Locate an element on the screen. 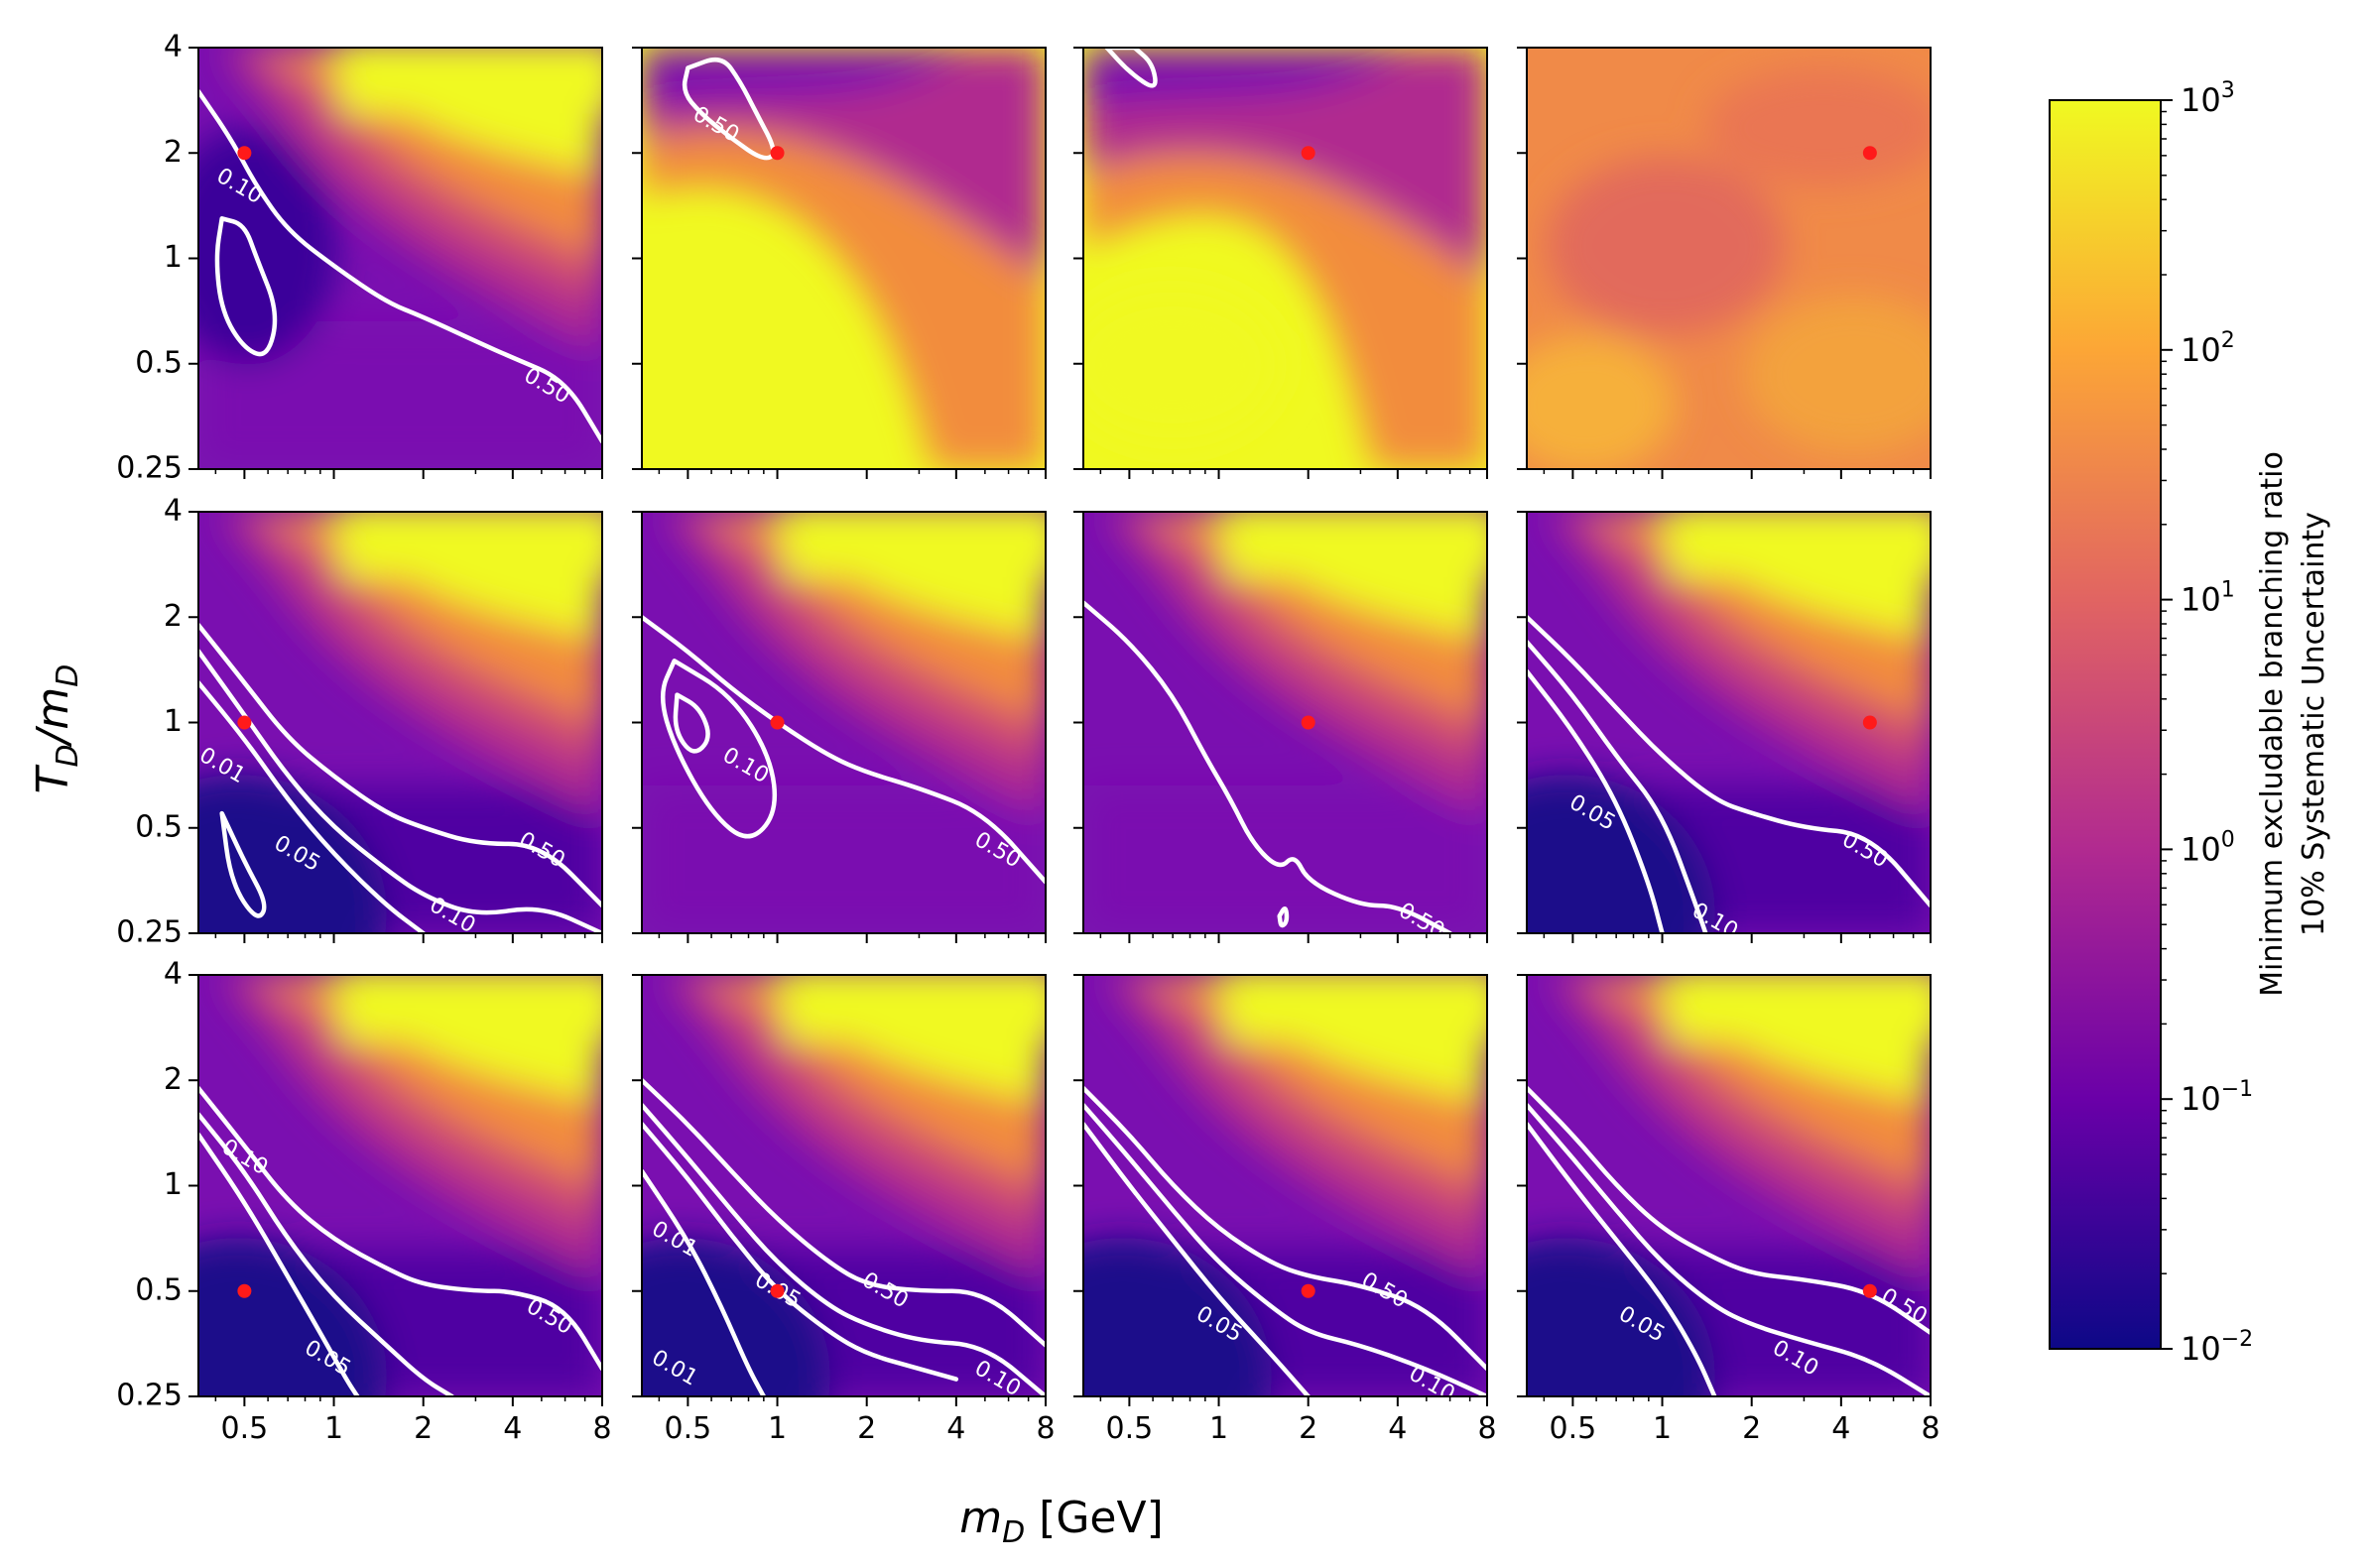 This screenshot has height=1568, width=2374. panel-r0-c3 is located at coordinates (1724, 263).